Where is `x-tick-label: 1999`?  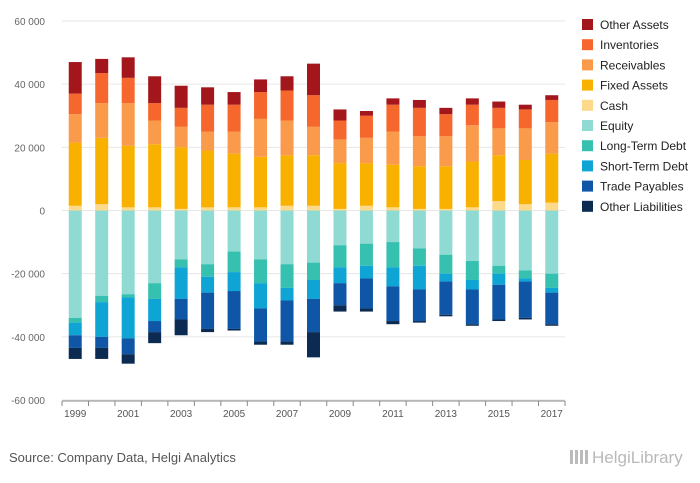 x-tick-label: 1999 is located at coordinates (75, 414).